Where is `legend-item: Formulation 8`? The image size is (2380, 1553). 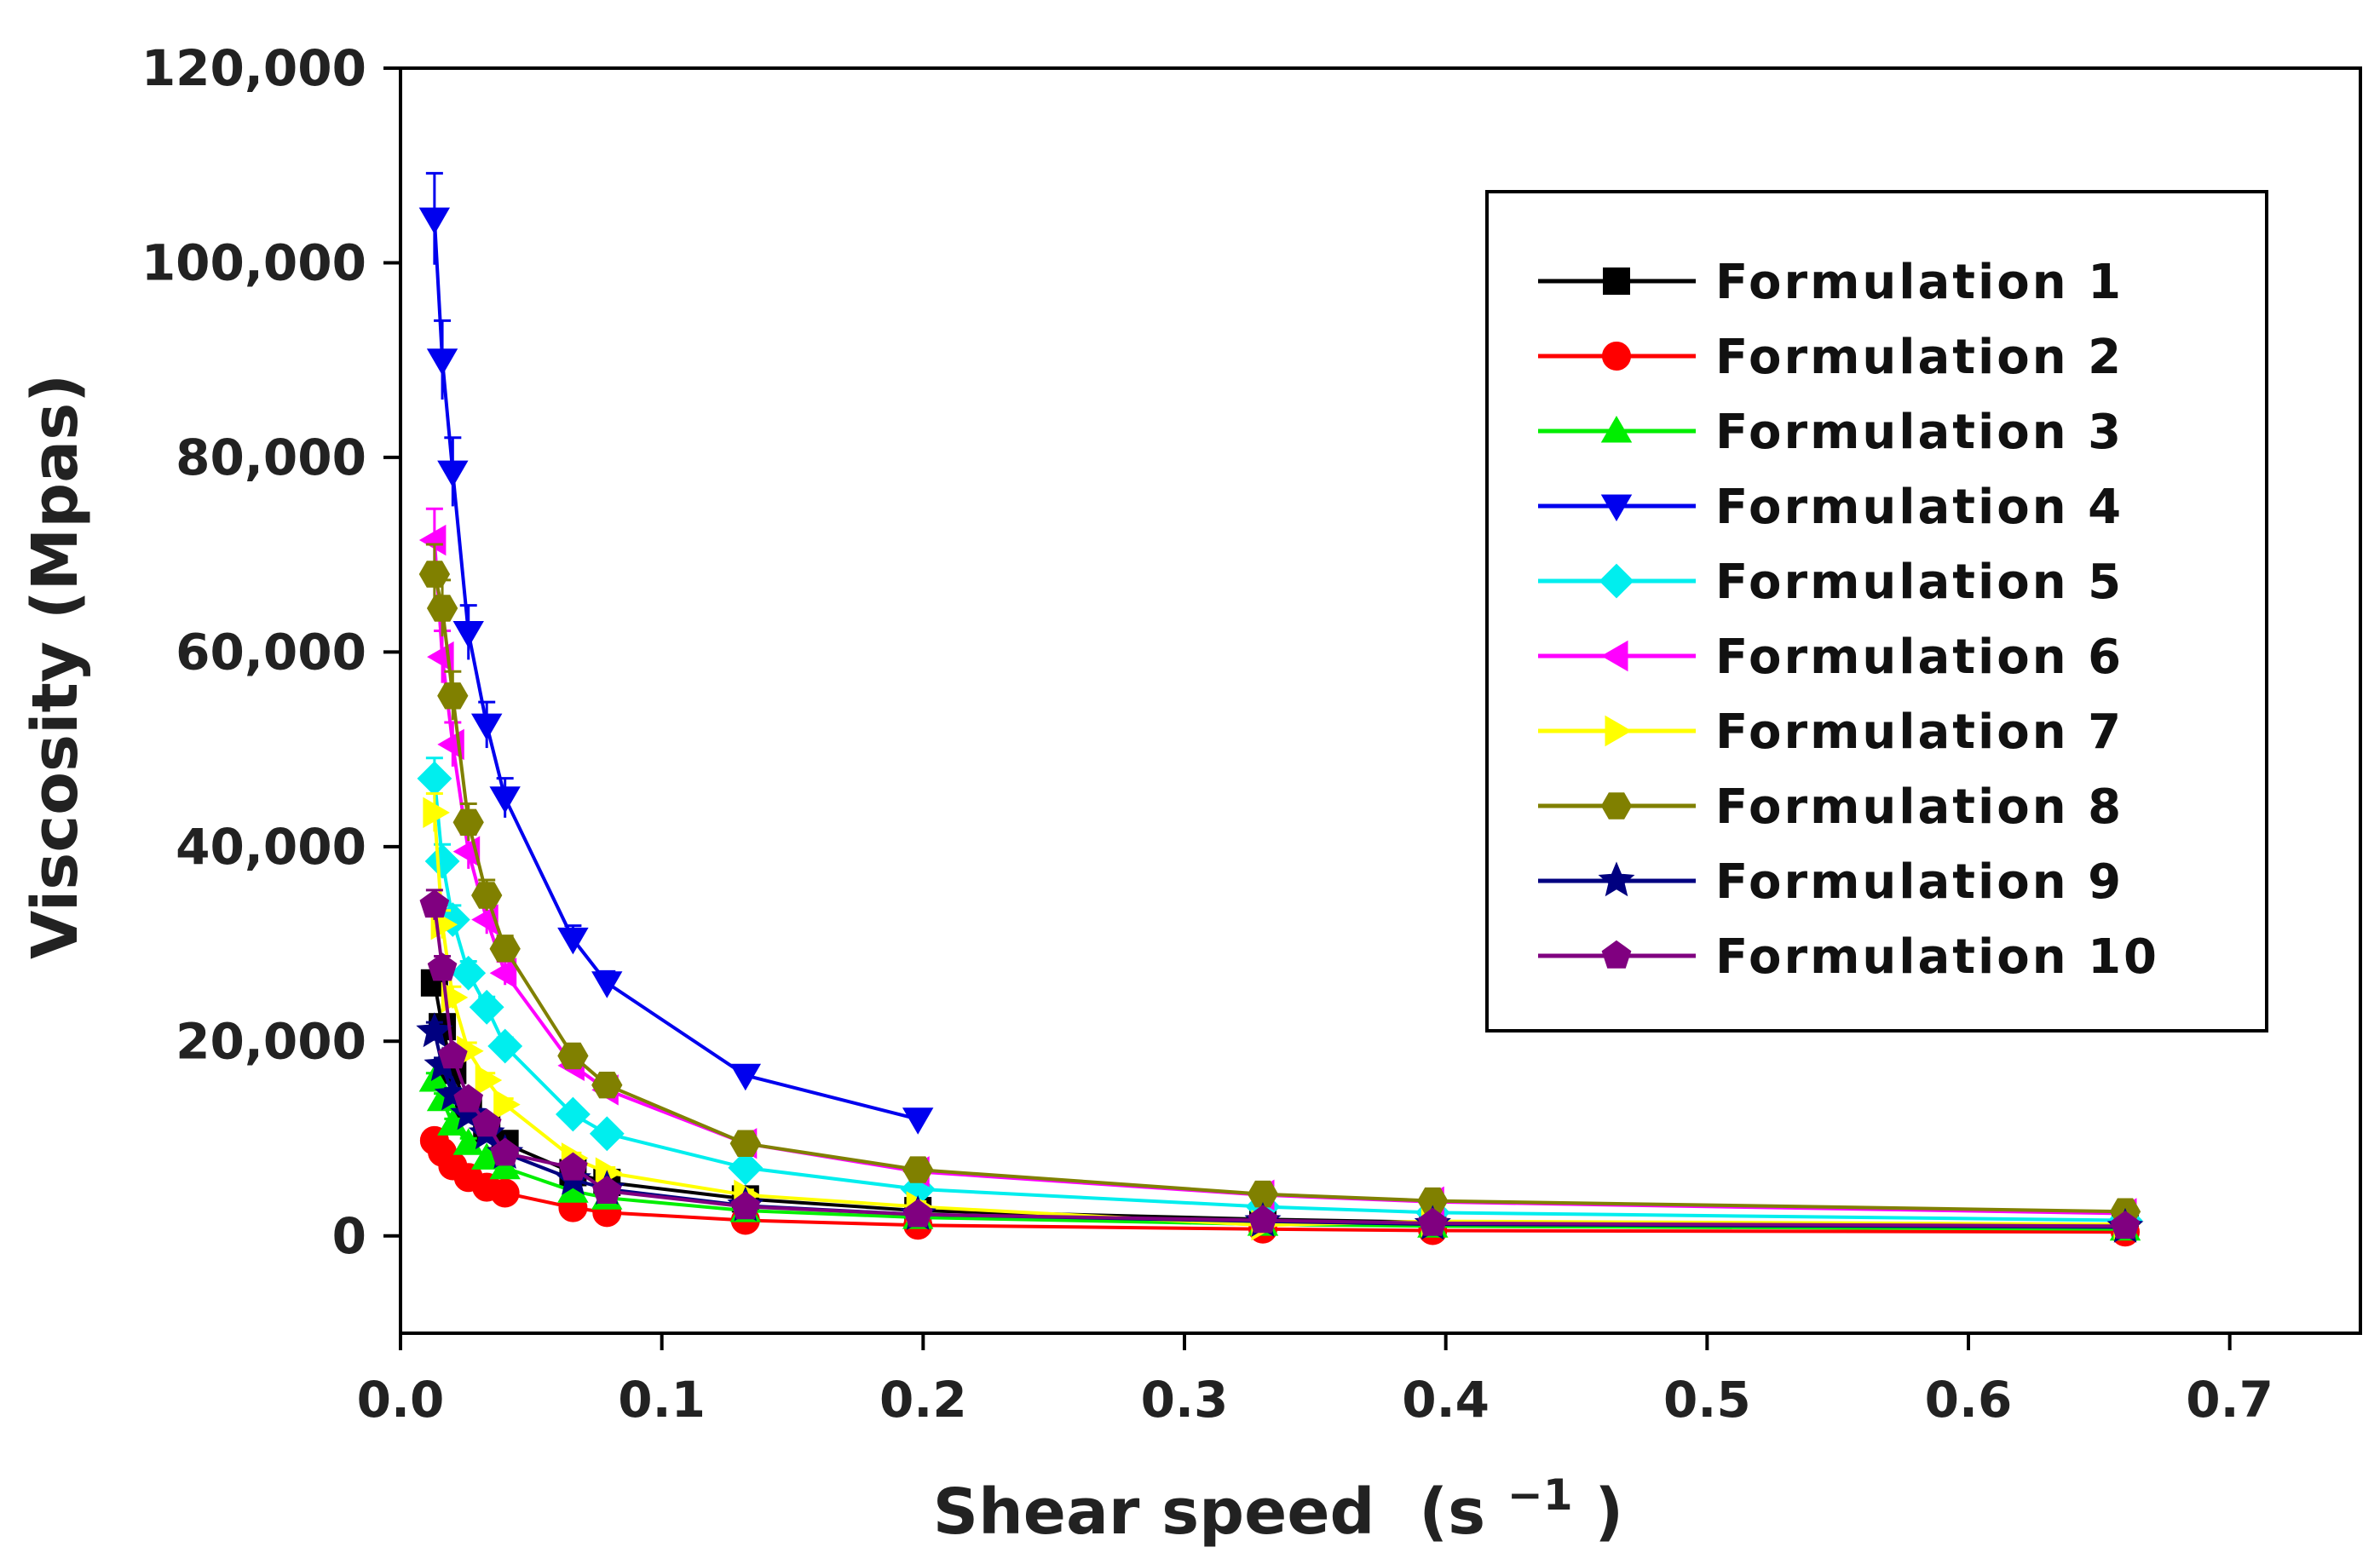 legend-item: Formulation 8 is located at coordinates (1831, 807).